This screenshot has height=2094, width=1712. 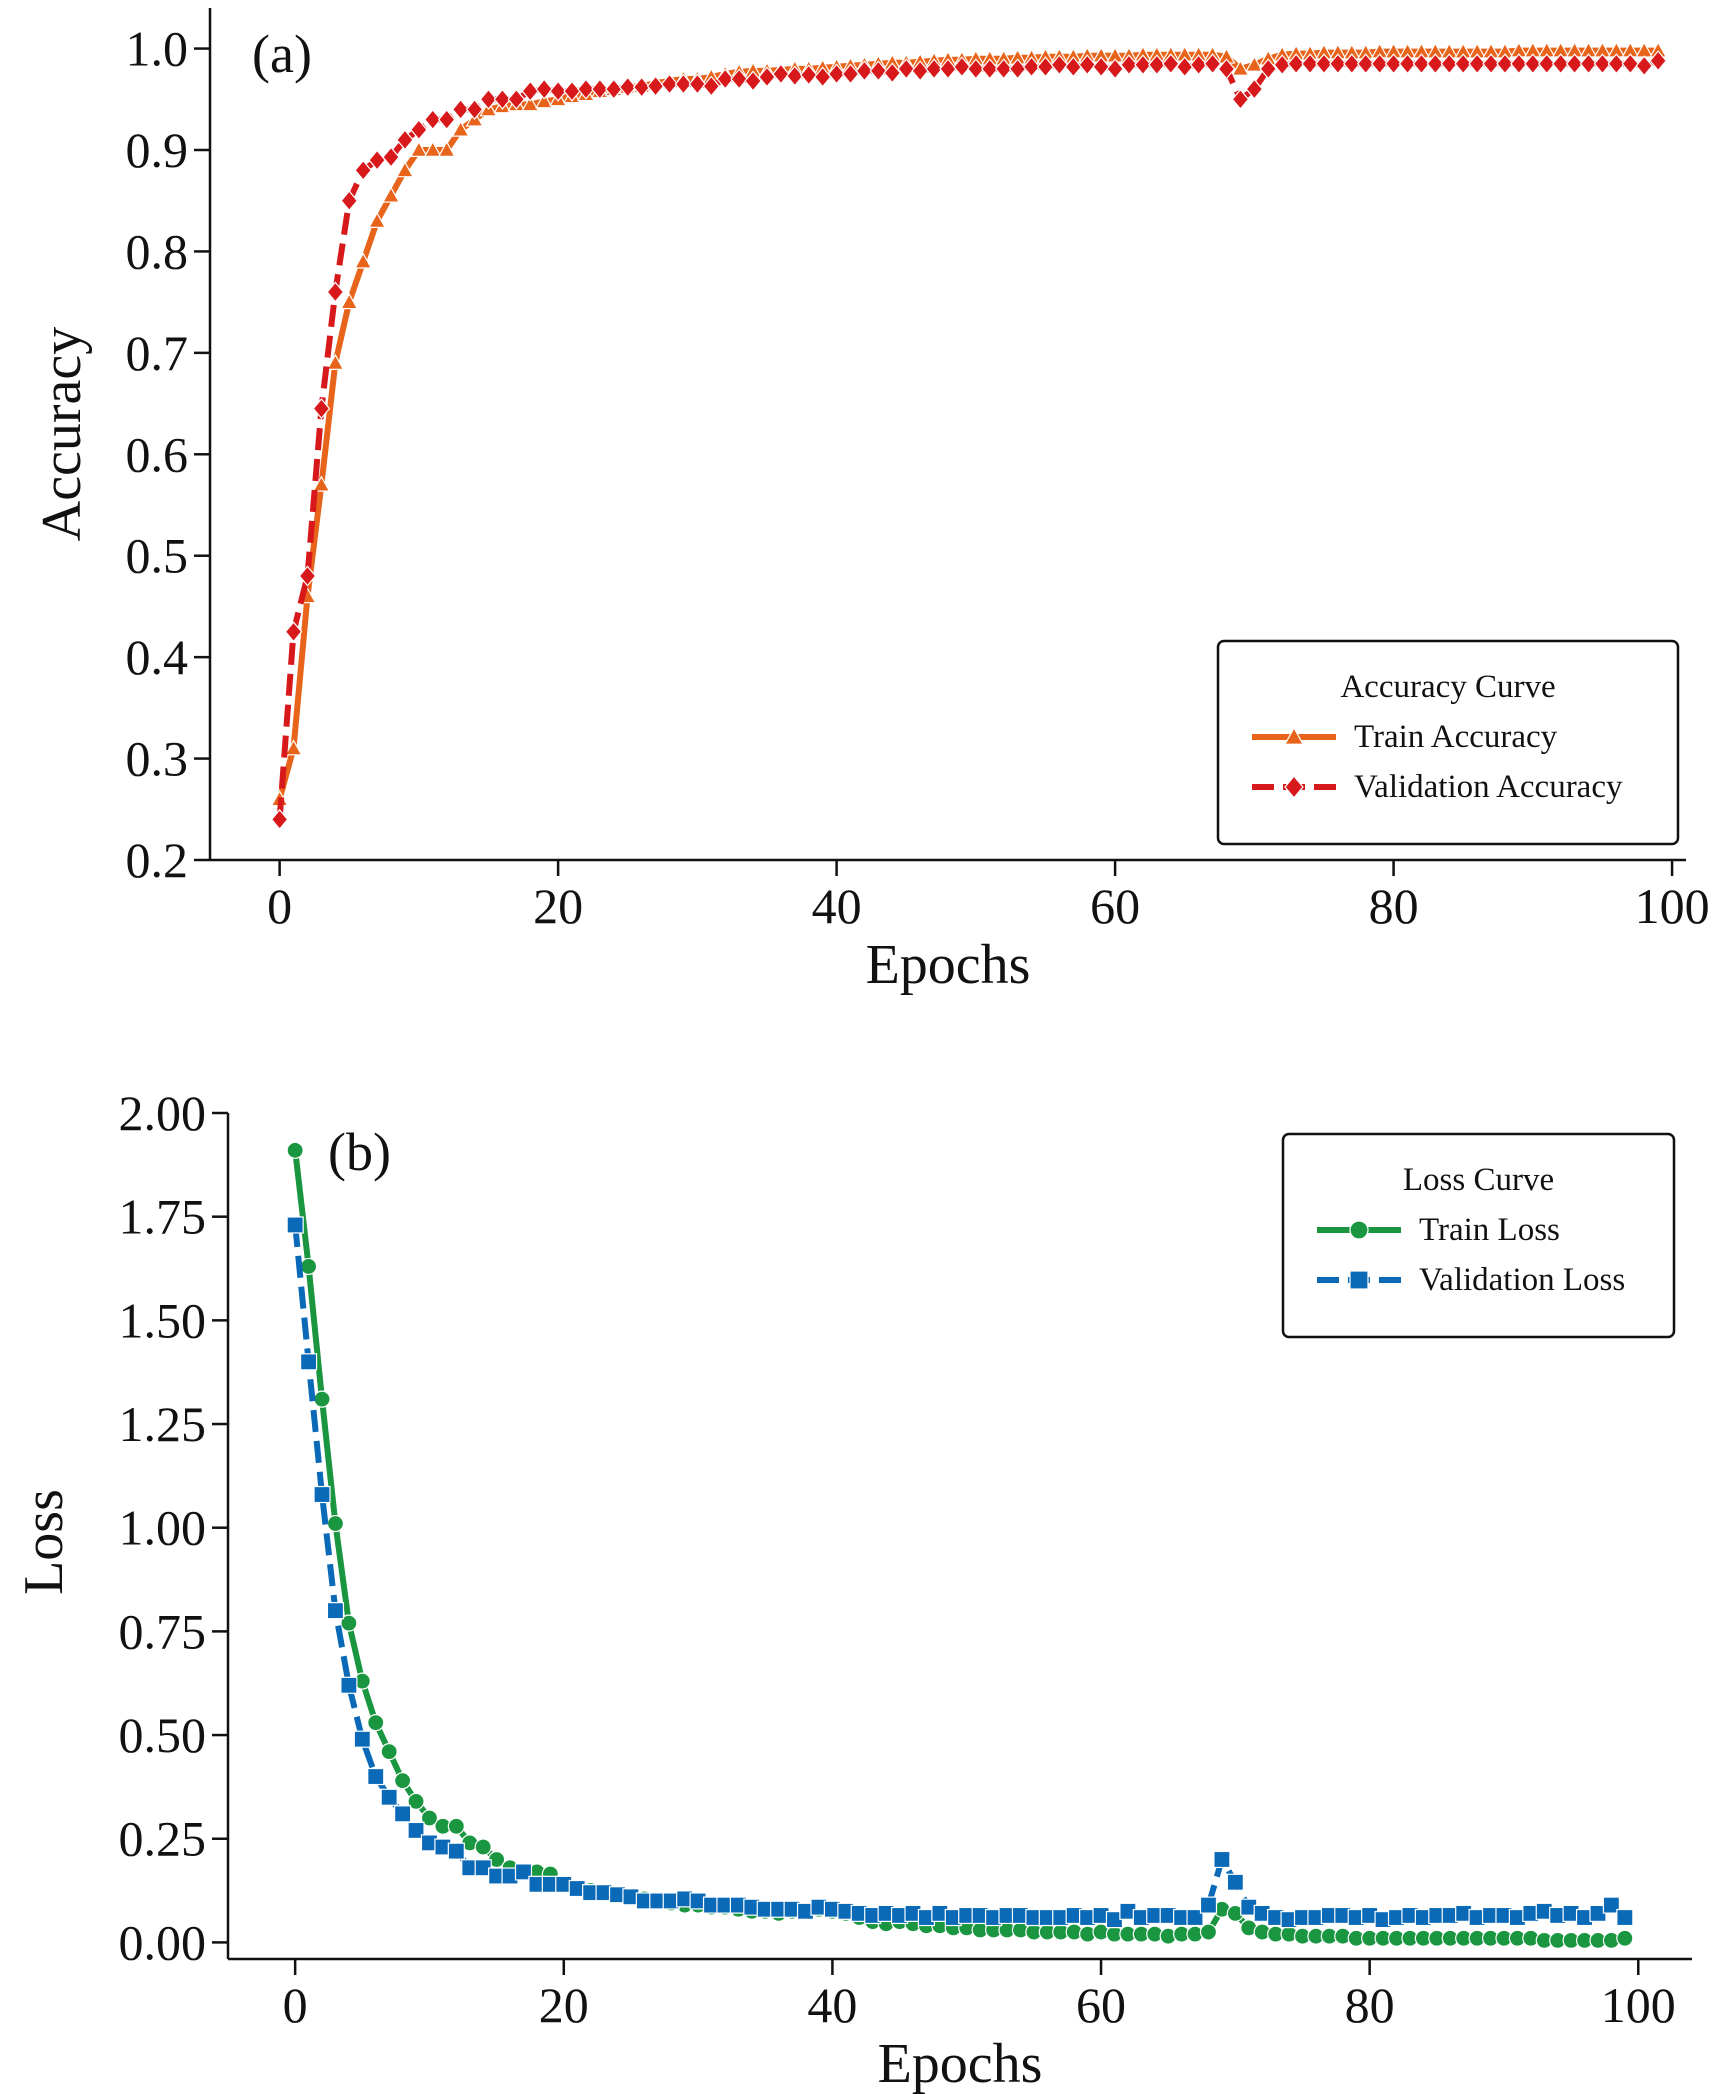 I want to click on y-tick-label: 1.0, so click(x=157, y=49).